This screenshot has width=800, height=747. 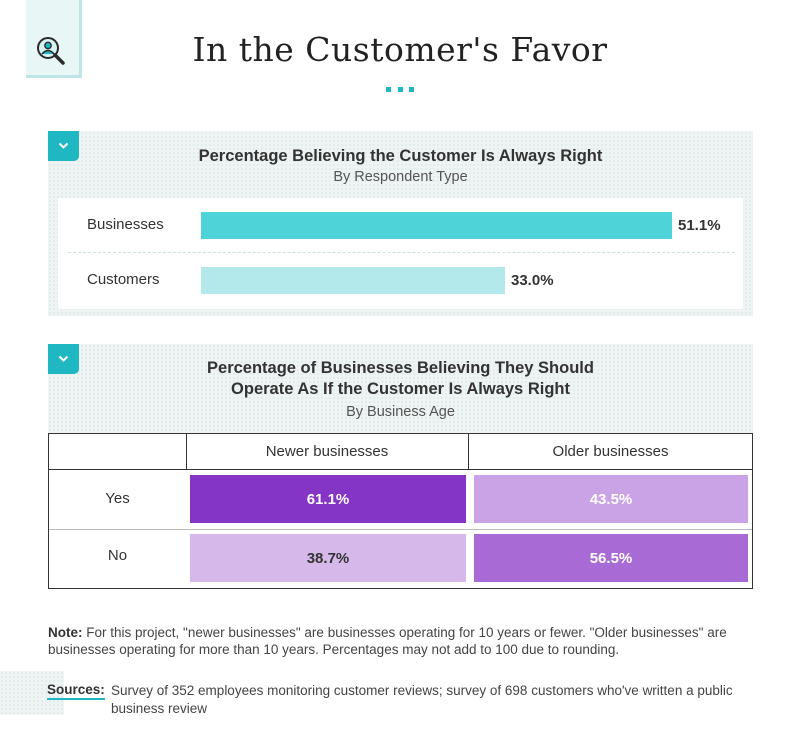 I want to click on cell-no-newer: 38.7%, so click(x=328, y=558).